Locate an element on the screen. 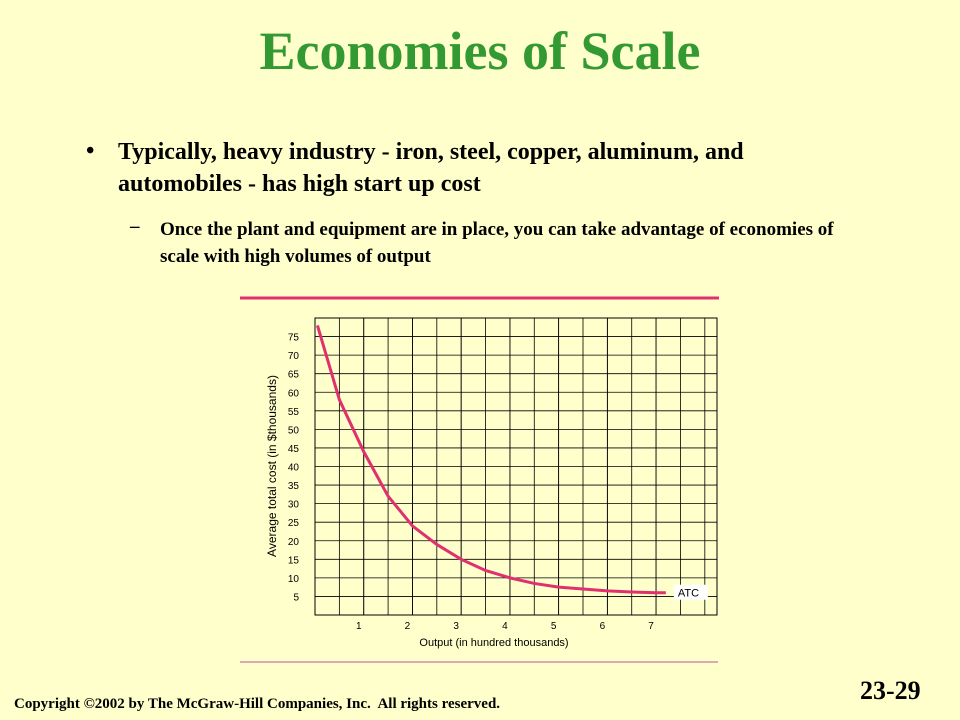  legend-label: ATC is located at coordinates (688, 594).